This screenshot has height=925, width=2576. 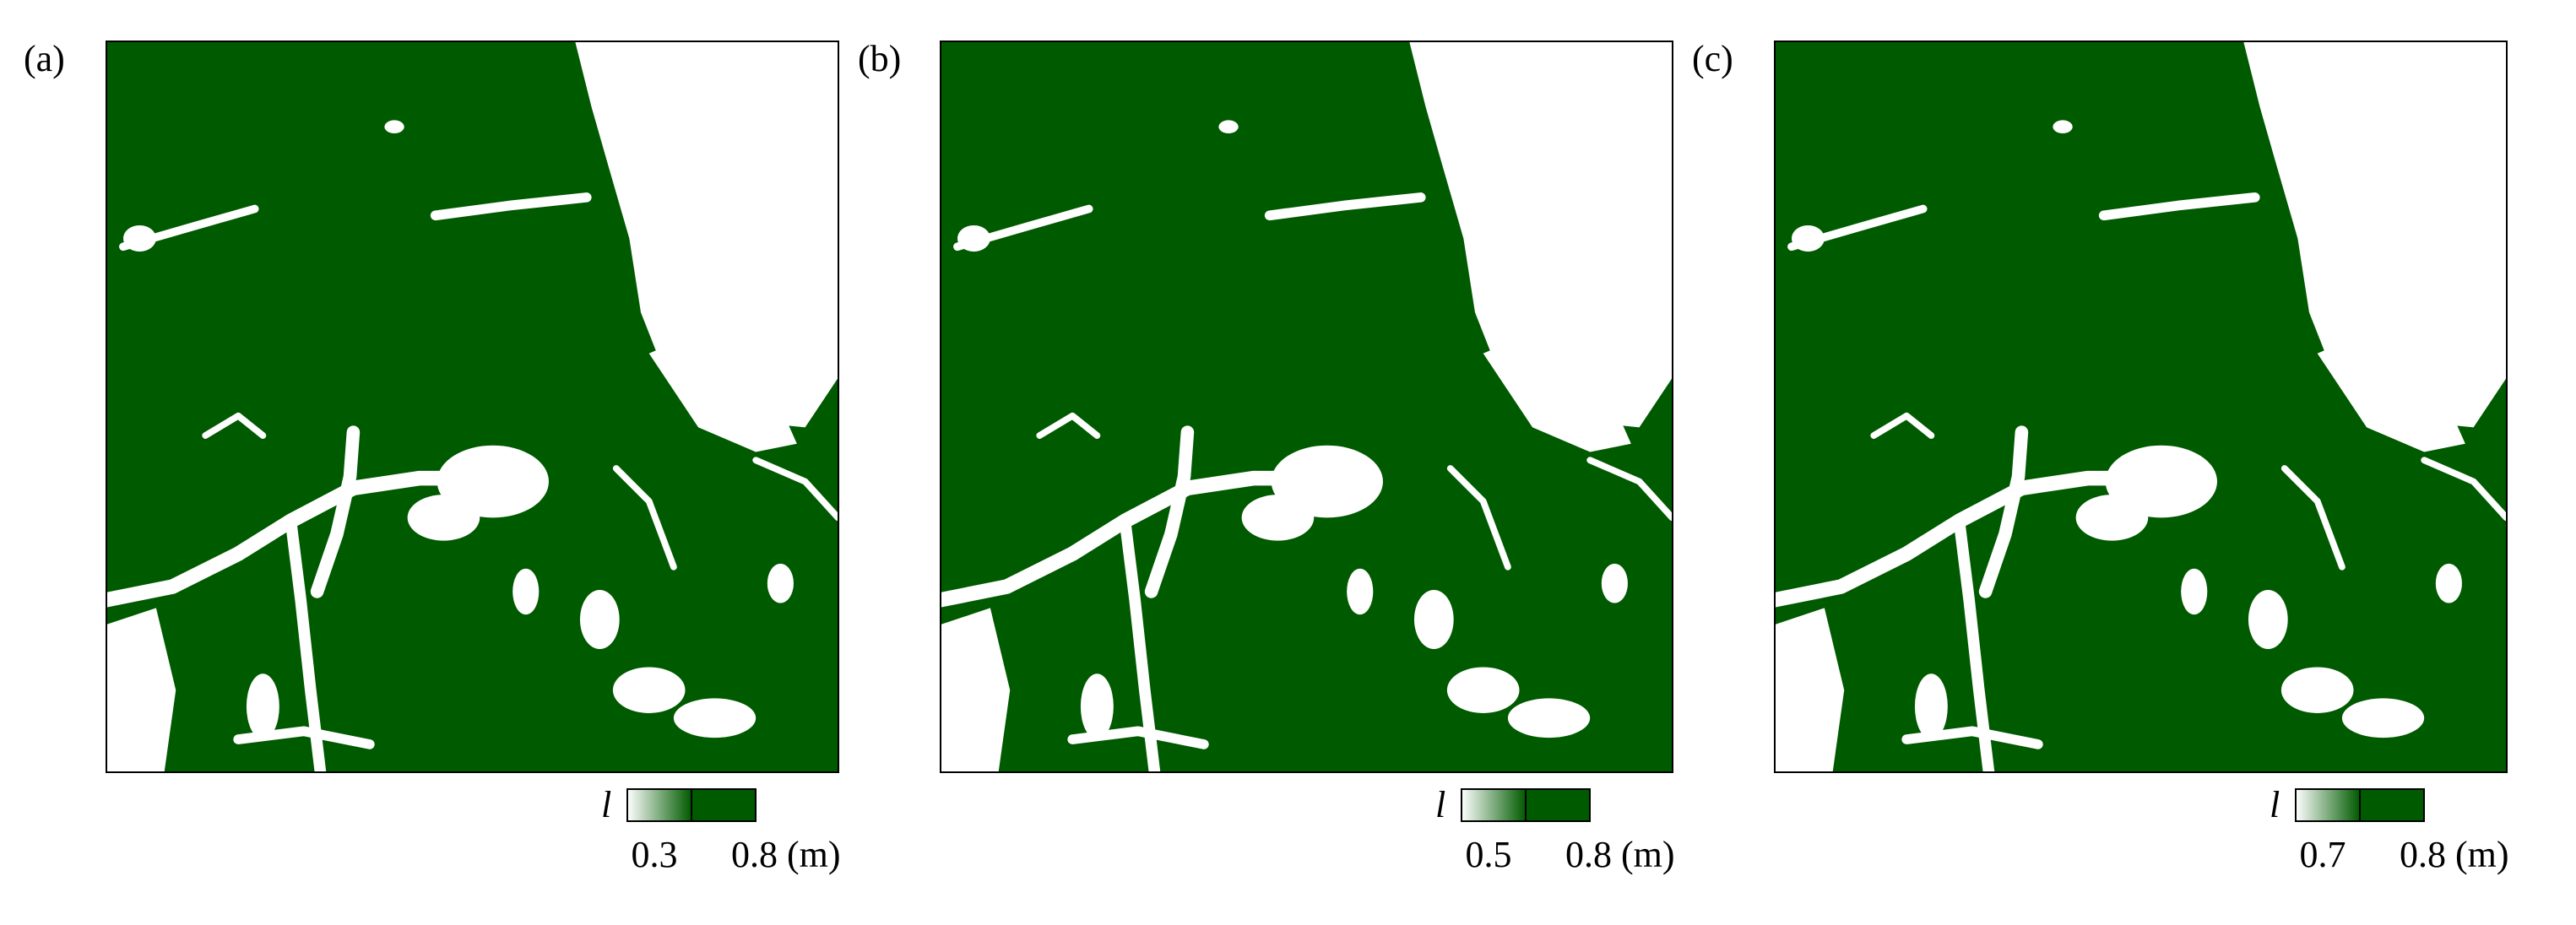 What do you see at coordinates (880, 58) in the screenshot?
I see `panel-label: (b)` at bounding box center [880, 58].